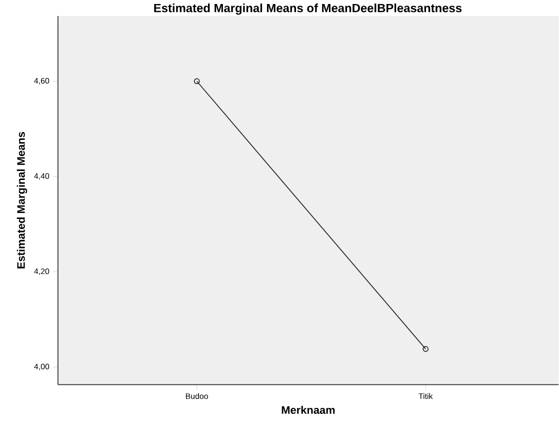  I want to click on x-axis-title: Merknaam, so click(308, 410).